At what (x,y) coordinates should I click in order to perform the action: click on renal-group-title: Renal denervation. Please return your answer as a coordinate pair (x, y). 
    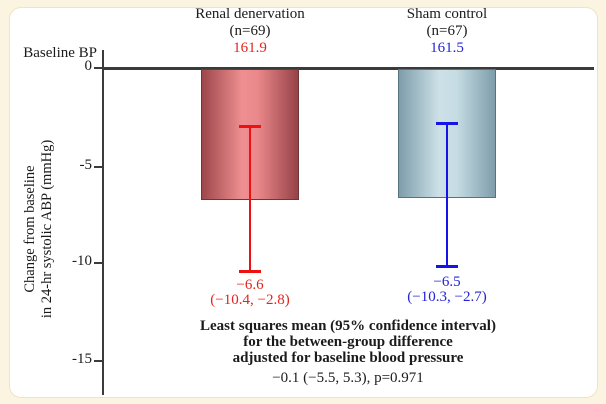
    Looking at the image, I should click on (250, 14).